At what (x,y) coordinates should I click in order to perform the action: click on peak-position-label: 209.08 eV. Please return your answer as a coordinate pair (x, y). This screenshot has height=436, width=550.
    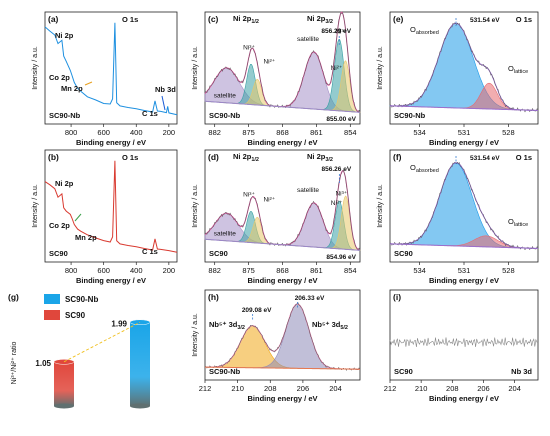
    Looking at the image, I should click on (257, 310).